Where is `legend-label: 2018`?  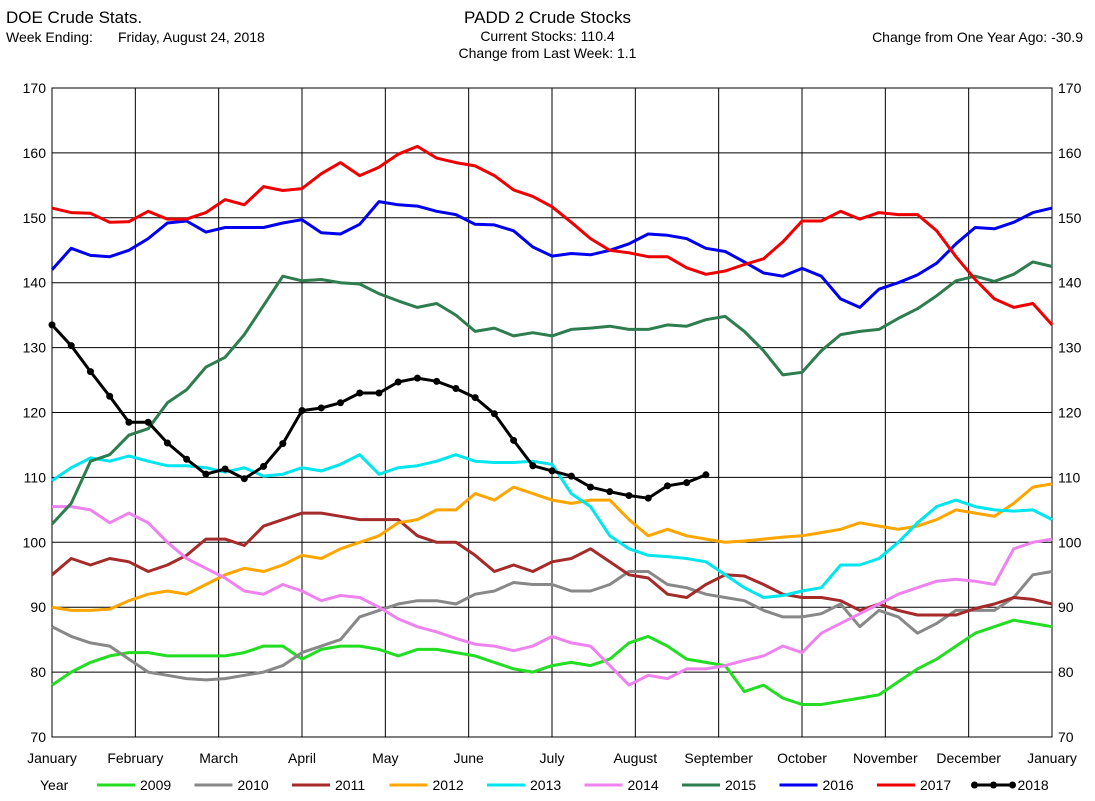 legend-label: 2018 is located at coordinates (1033, 785).